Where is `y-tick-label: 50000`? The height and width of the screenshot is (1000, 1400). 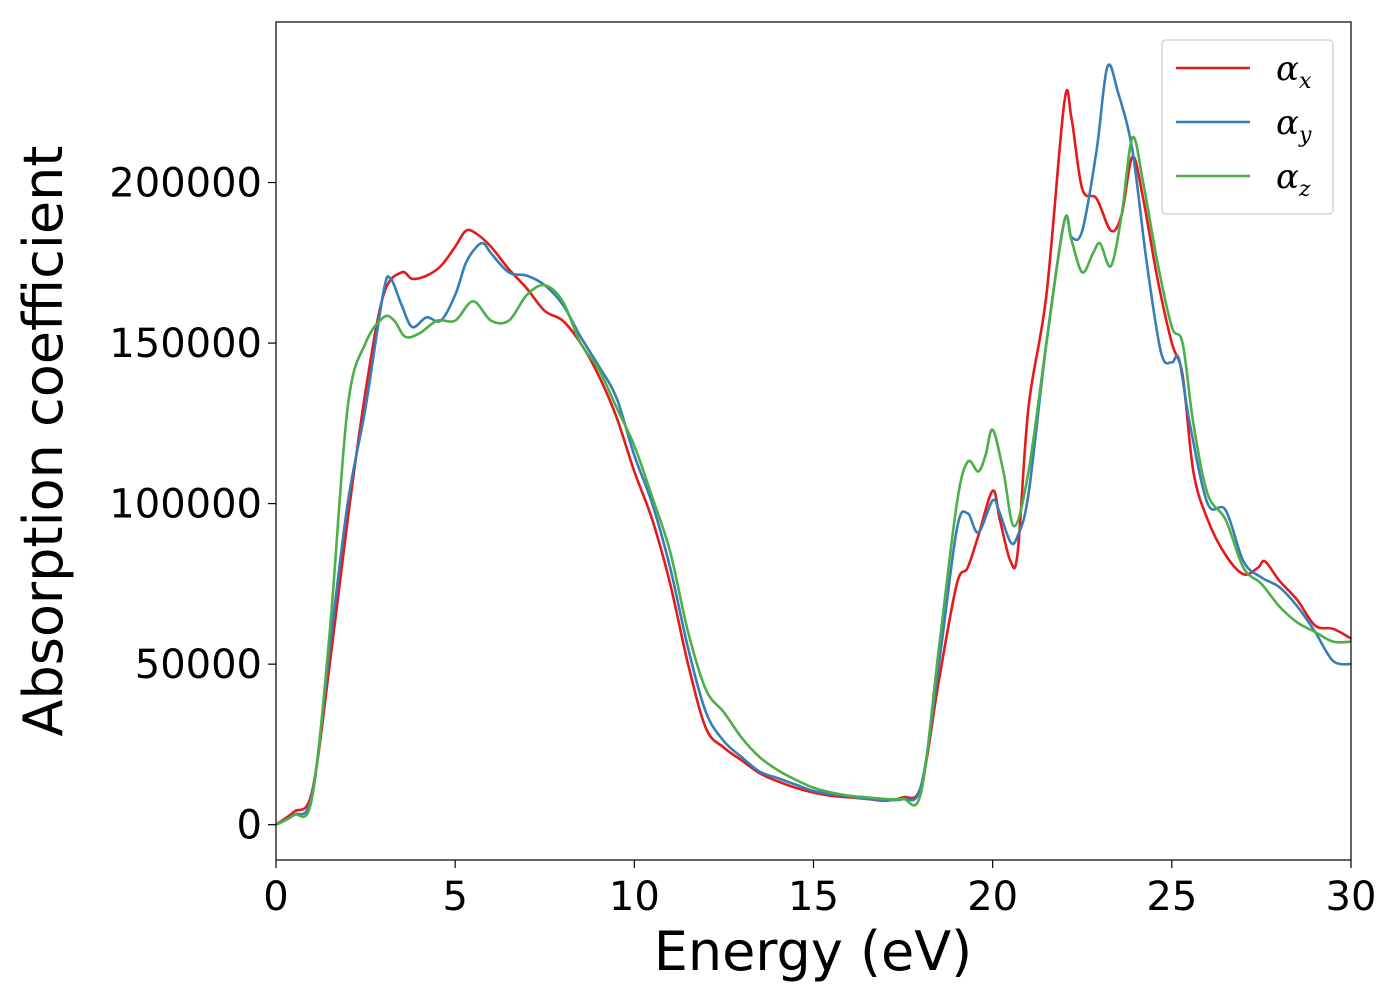
y-tick-label: 50000 is located at coordinates (198, 665).